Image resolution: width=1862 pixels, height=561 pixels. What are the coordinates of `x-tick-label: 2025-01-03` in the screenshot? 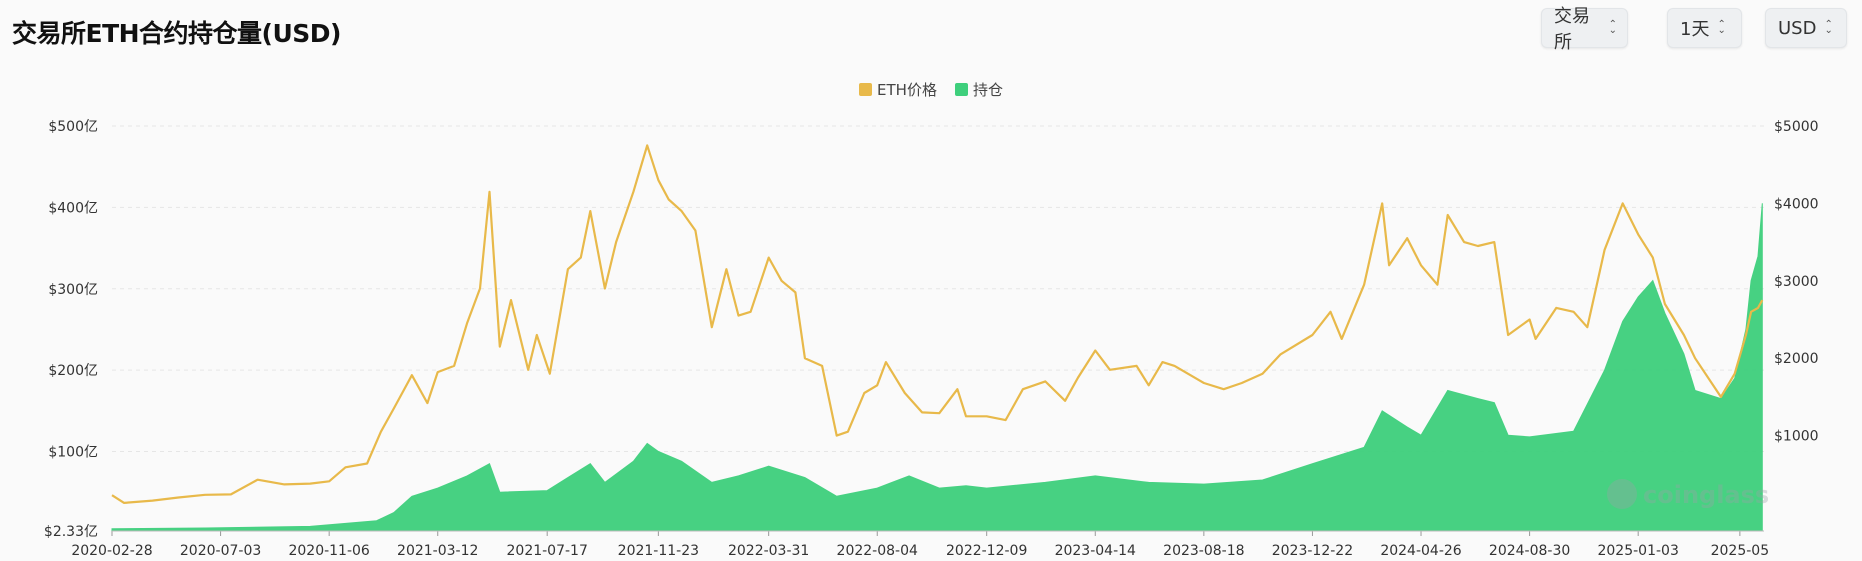 It's located at (1637, 551).